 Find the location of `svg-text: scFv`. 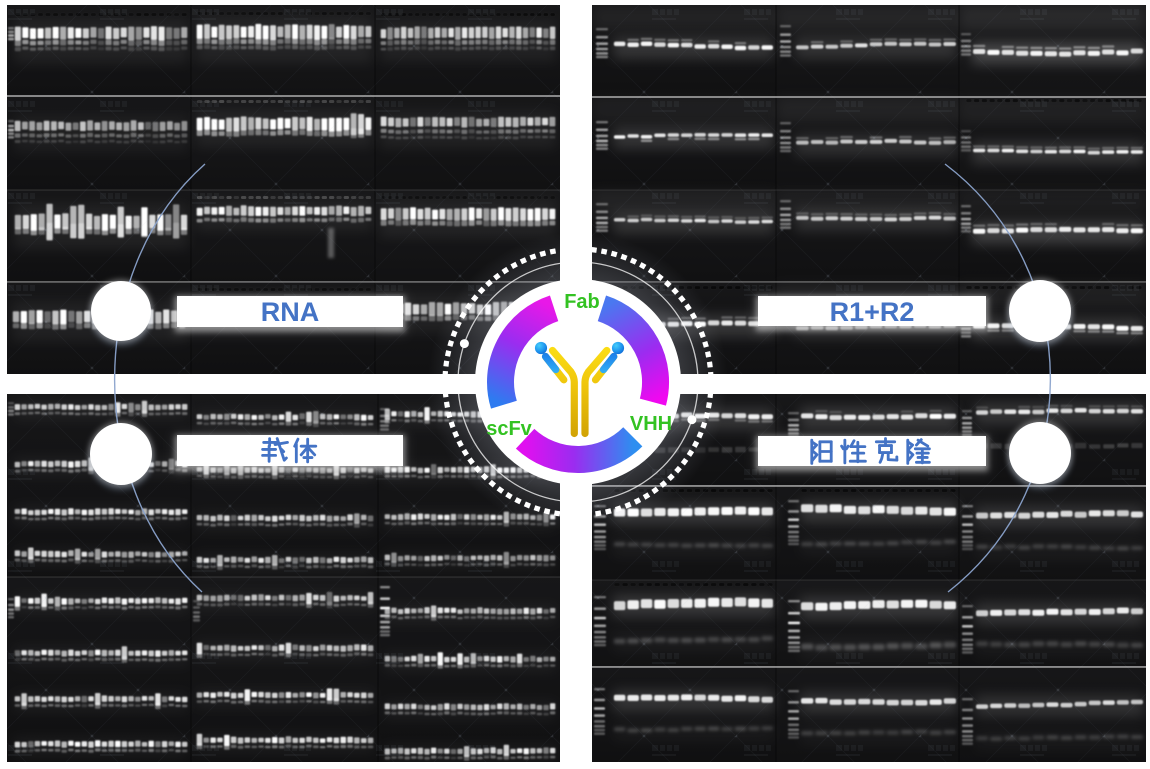

svg-text: scFv is located at coordinates (509, 429).